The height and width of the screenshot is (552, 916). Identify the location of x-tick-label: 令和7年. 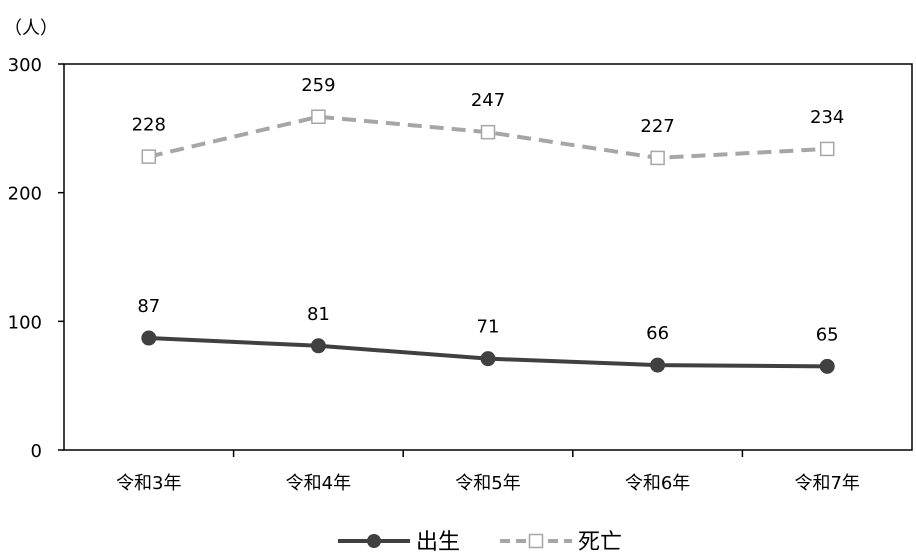
(826, 483).